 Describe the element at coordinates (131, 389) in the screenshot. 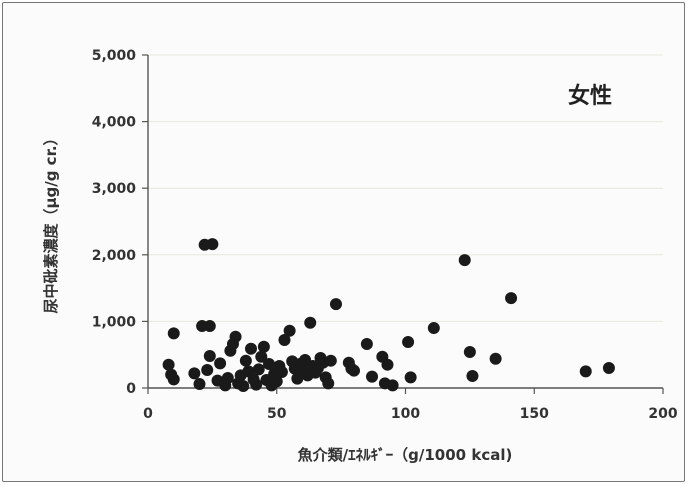

I see `y-tick-label: 0` at that location.